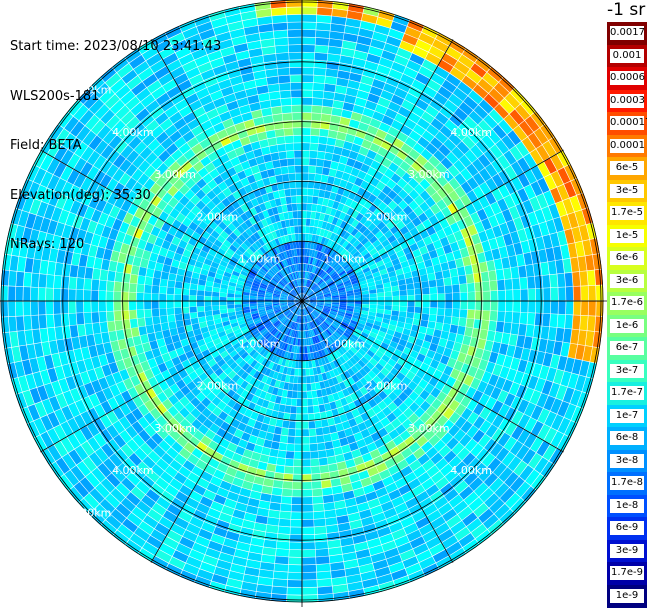  What do you see at coordinates (627, 371) in the screenshot?
I see `colorbar-tick-label: 3e-7` at bounding box center [627, 371].